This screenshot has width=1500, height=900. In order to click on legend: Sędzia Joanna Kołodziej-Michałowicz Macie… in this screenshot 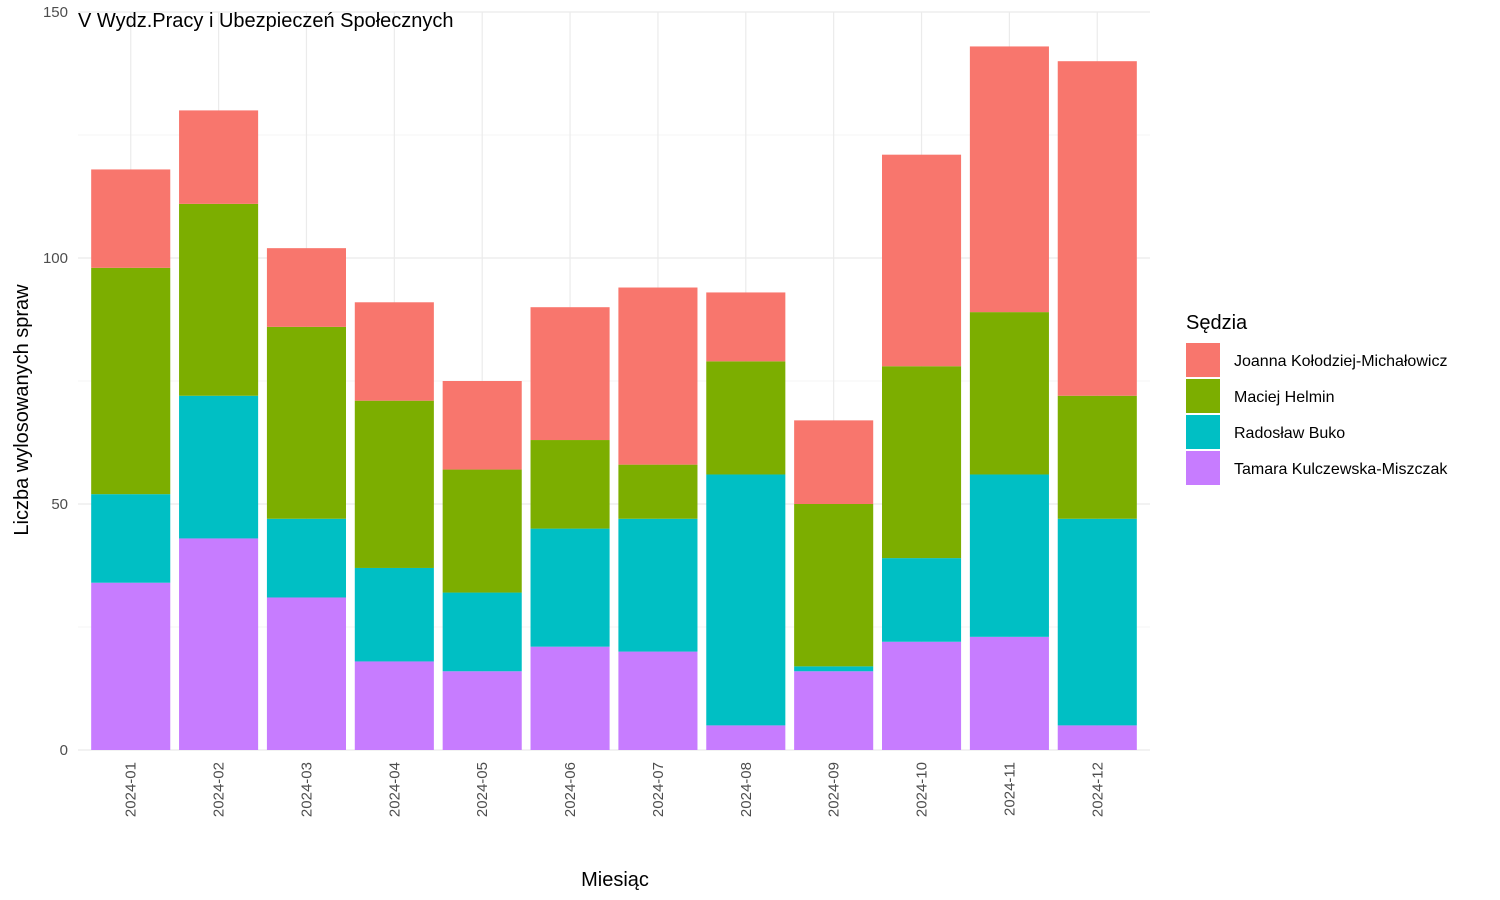, I will do `click(1317, 398)`.